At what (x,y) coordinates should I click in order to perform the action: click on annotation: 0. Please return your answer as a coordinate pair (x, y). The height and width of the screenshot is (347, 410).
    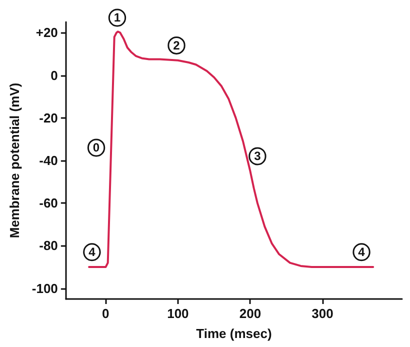
    Looking at the image, I should click on (96, 147).